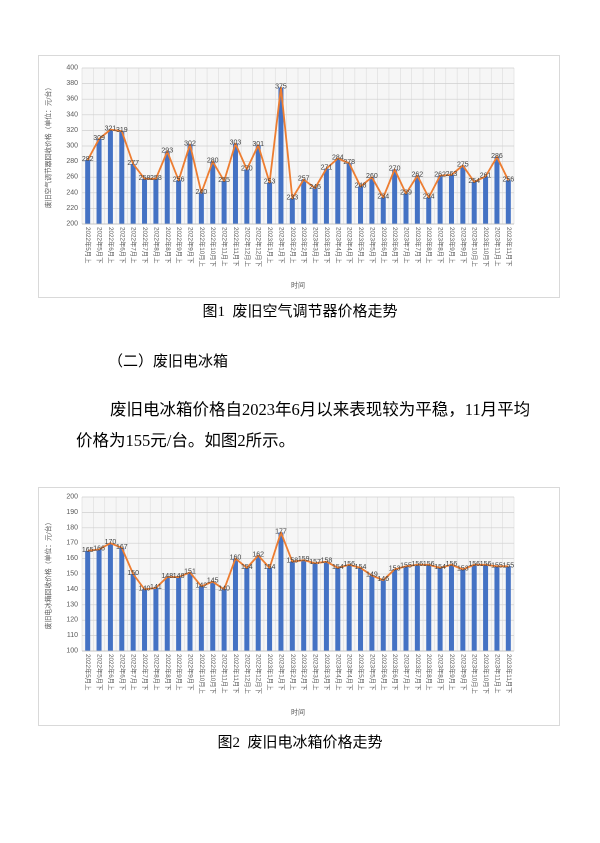 The image size is (600, 843). What do you see at coordinates (475, 674) in the screenshot?
I see `x-tick-label: 2023年10月上` at bounding box center [475, 674].